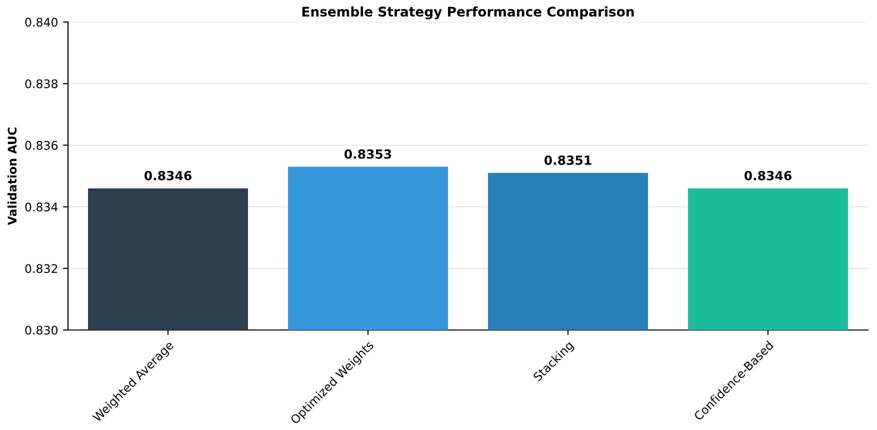  What do you see at coordinates (41, 145) in the screenshot?
I see `text: 0.836` at bounding box center [41, 145].